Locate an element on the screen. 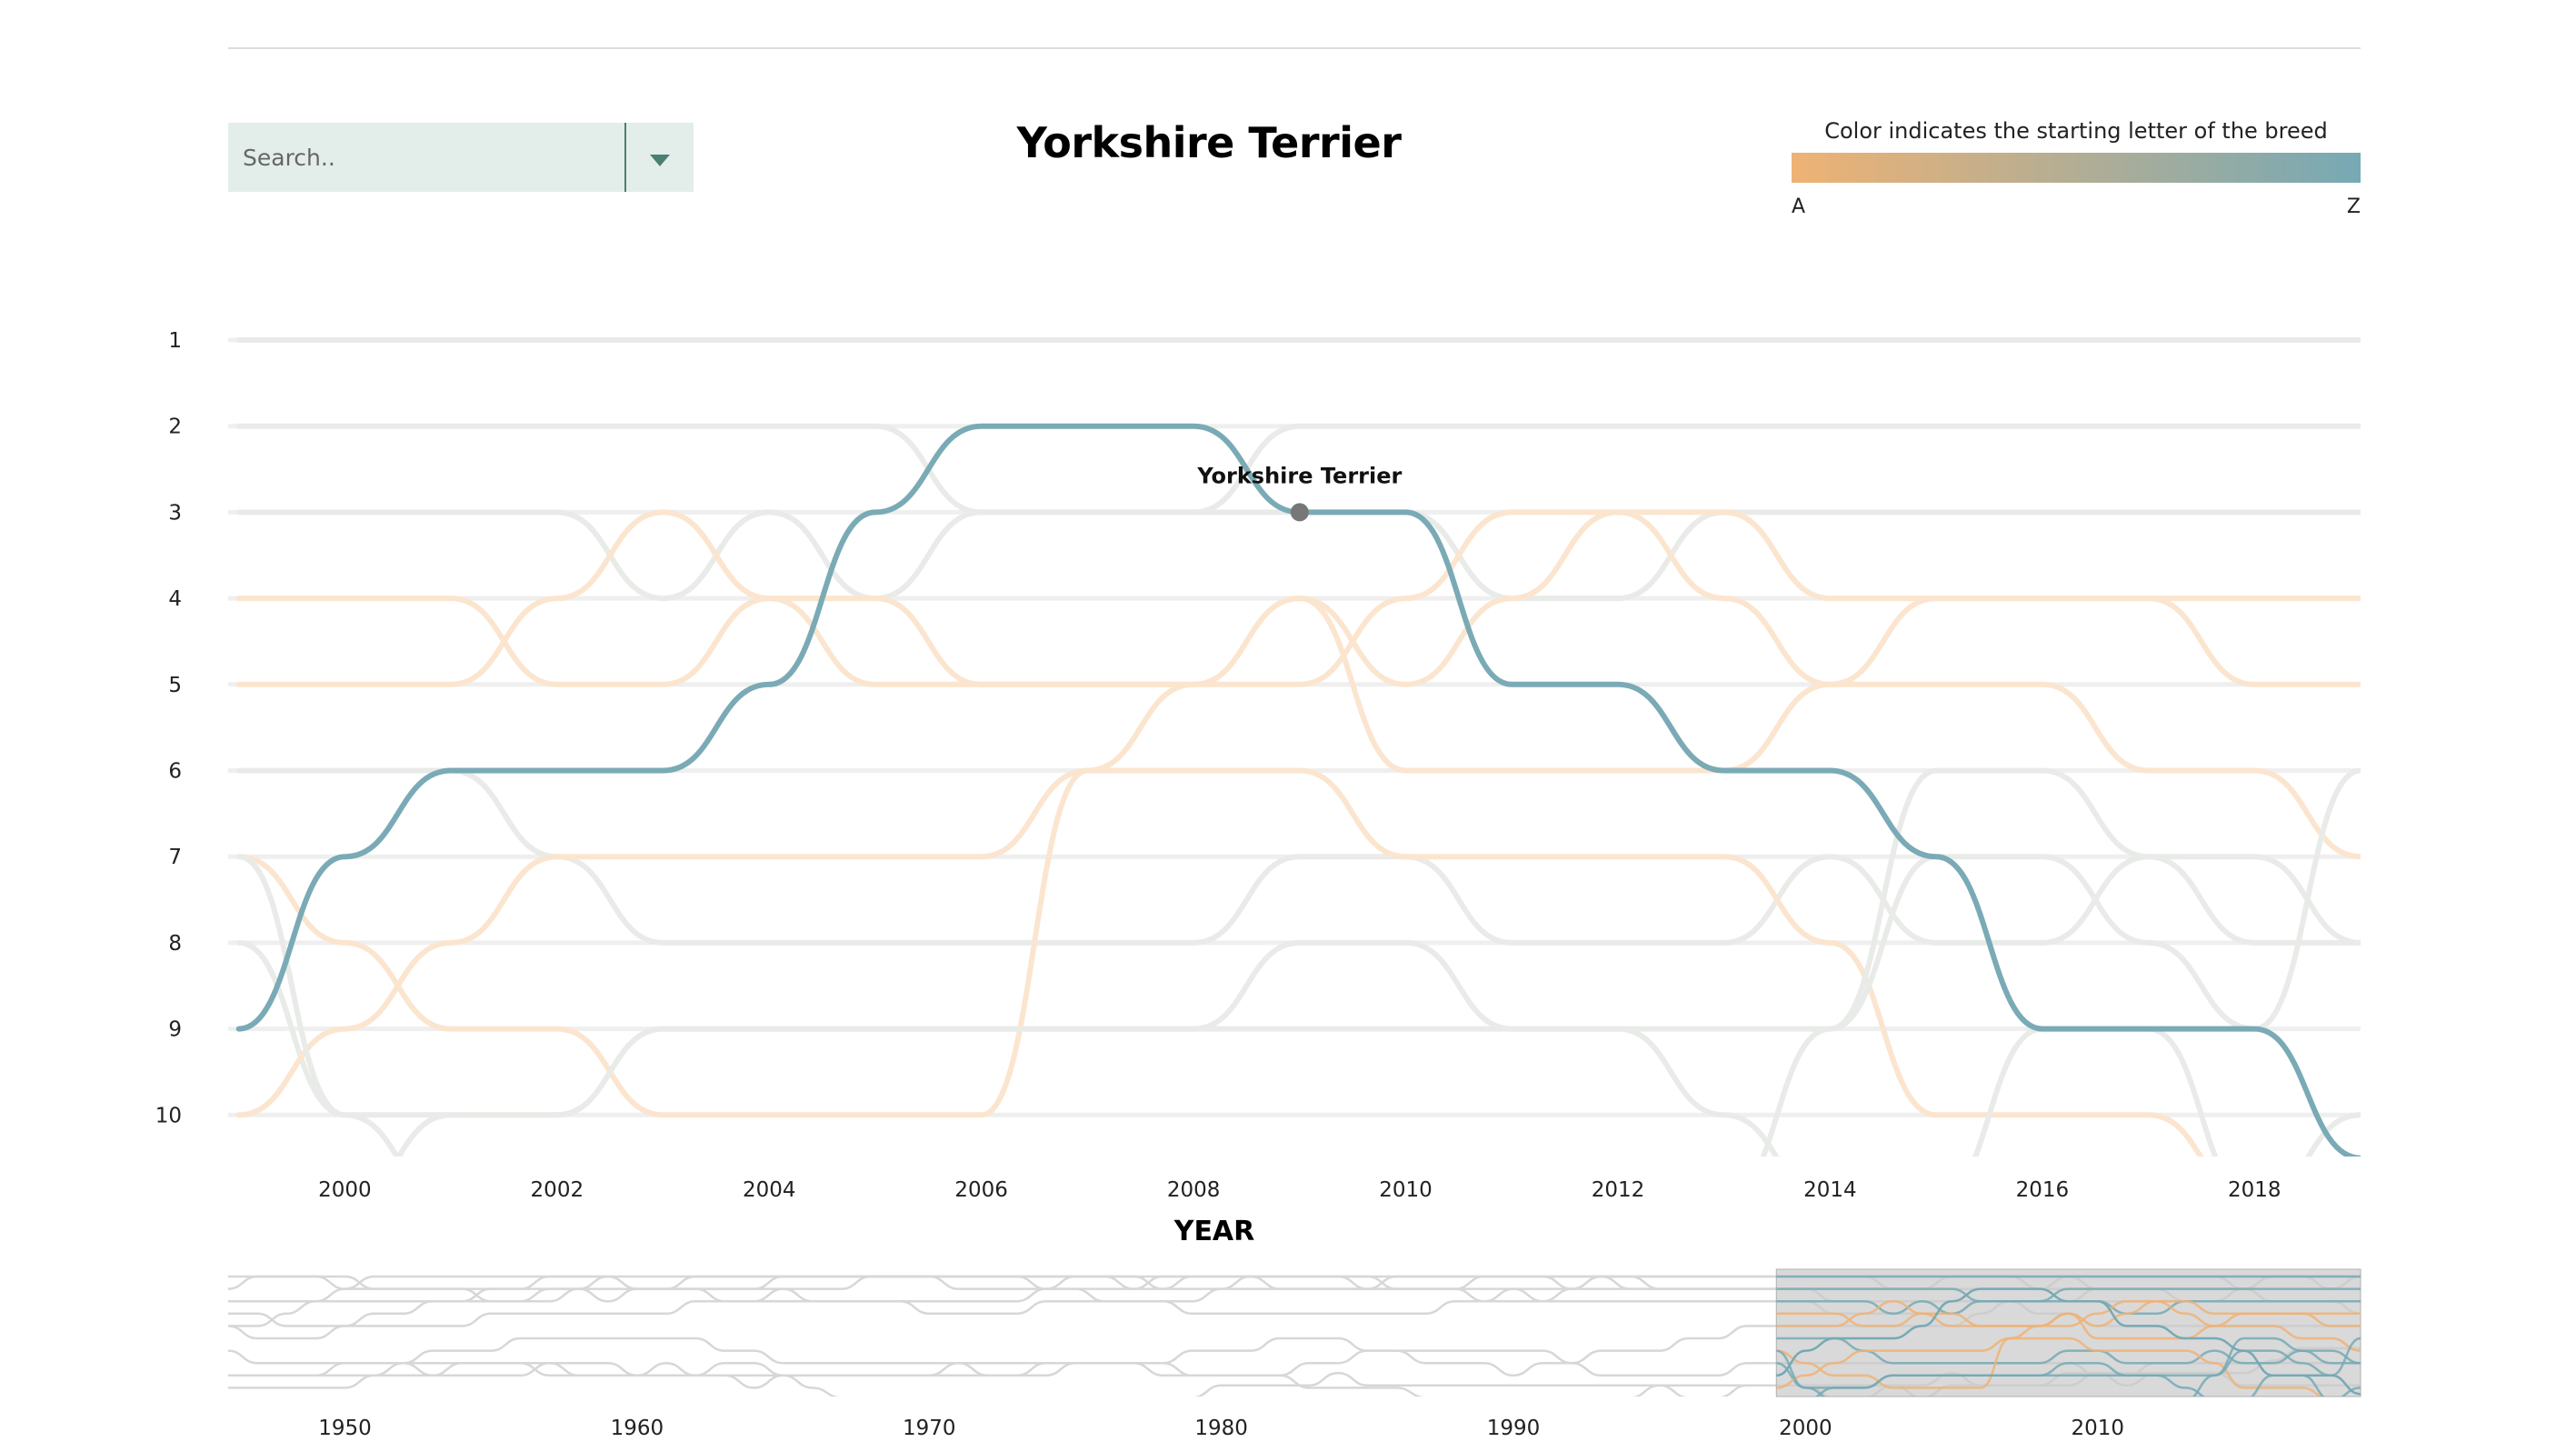  dropdown-toggle-button is located at coordinates (660, 157).